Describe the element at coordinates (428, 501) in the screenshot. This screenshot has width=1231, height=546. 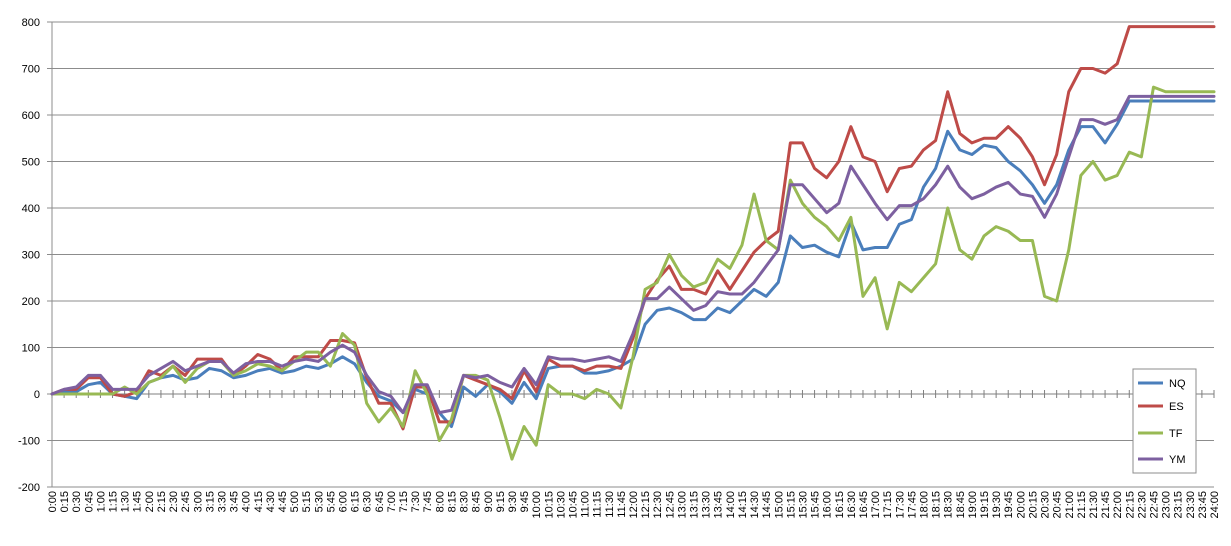
I see `x-tick-label: 7:45` at that location.